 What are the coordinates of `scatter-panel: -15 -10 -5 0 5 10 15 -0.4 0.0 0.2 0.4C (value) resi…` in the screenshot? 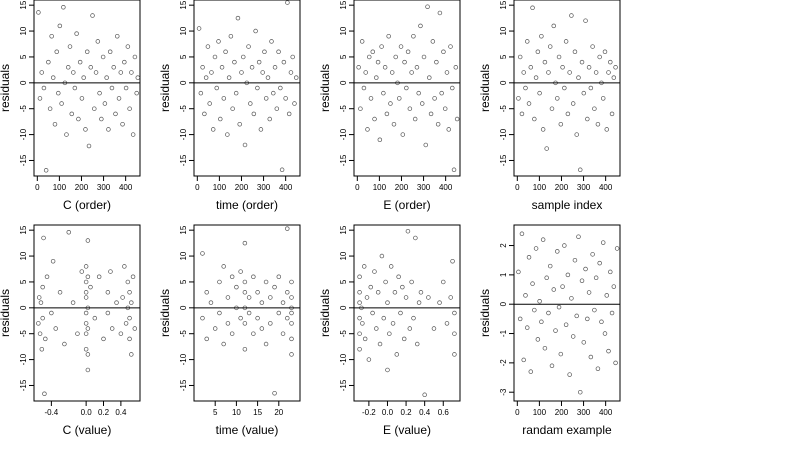 It's located at (70, 330).